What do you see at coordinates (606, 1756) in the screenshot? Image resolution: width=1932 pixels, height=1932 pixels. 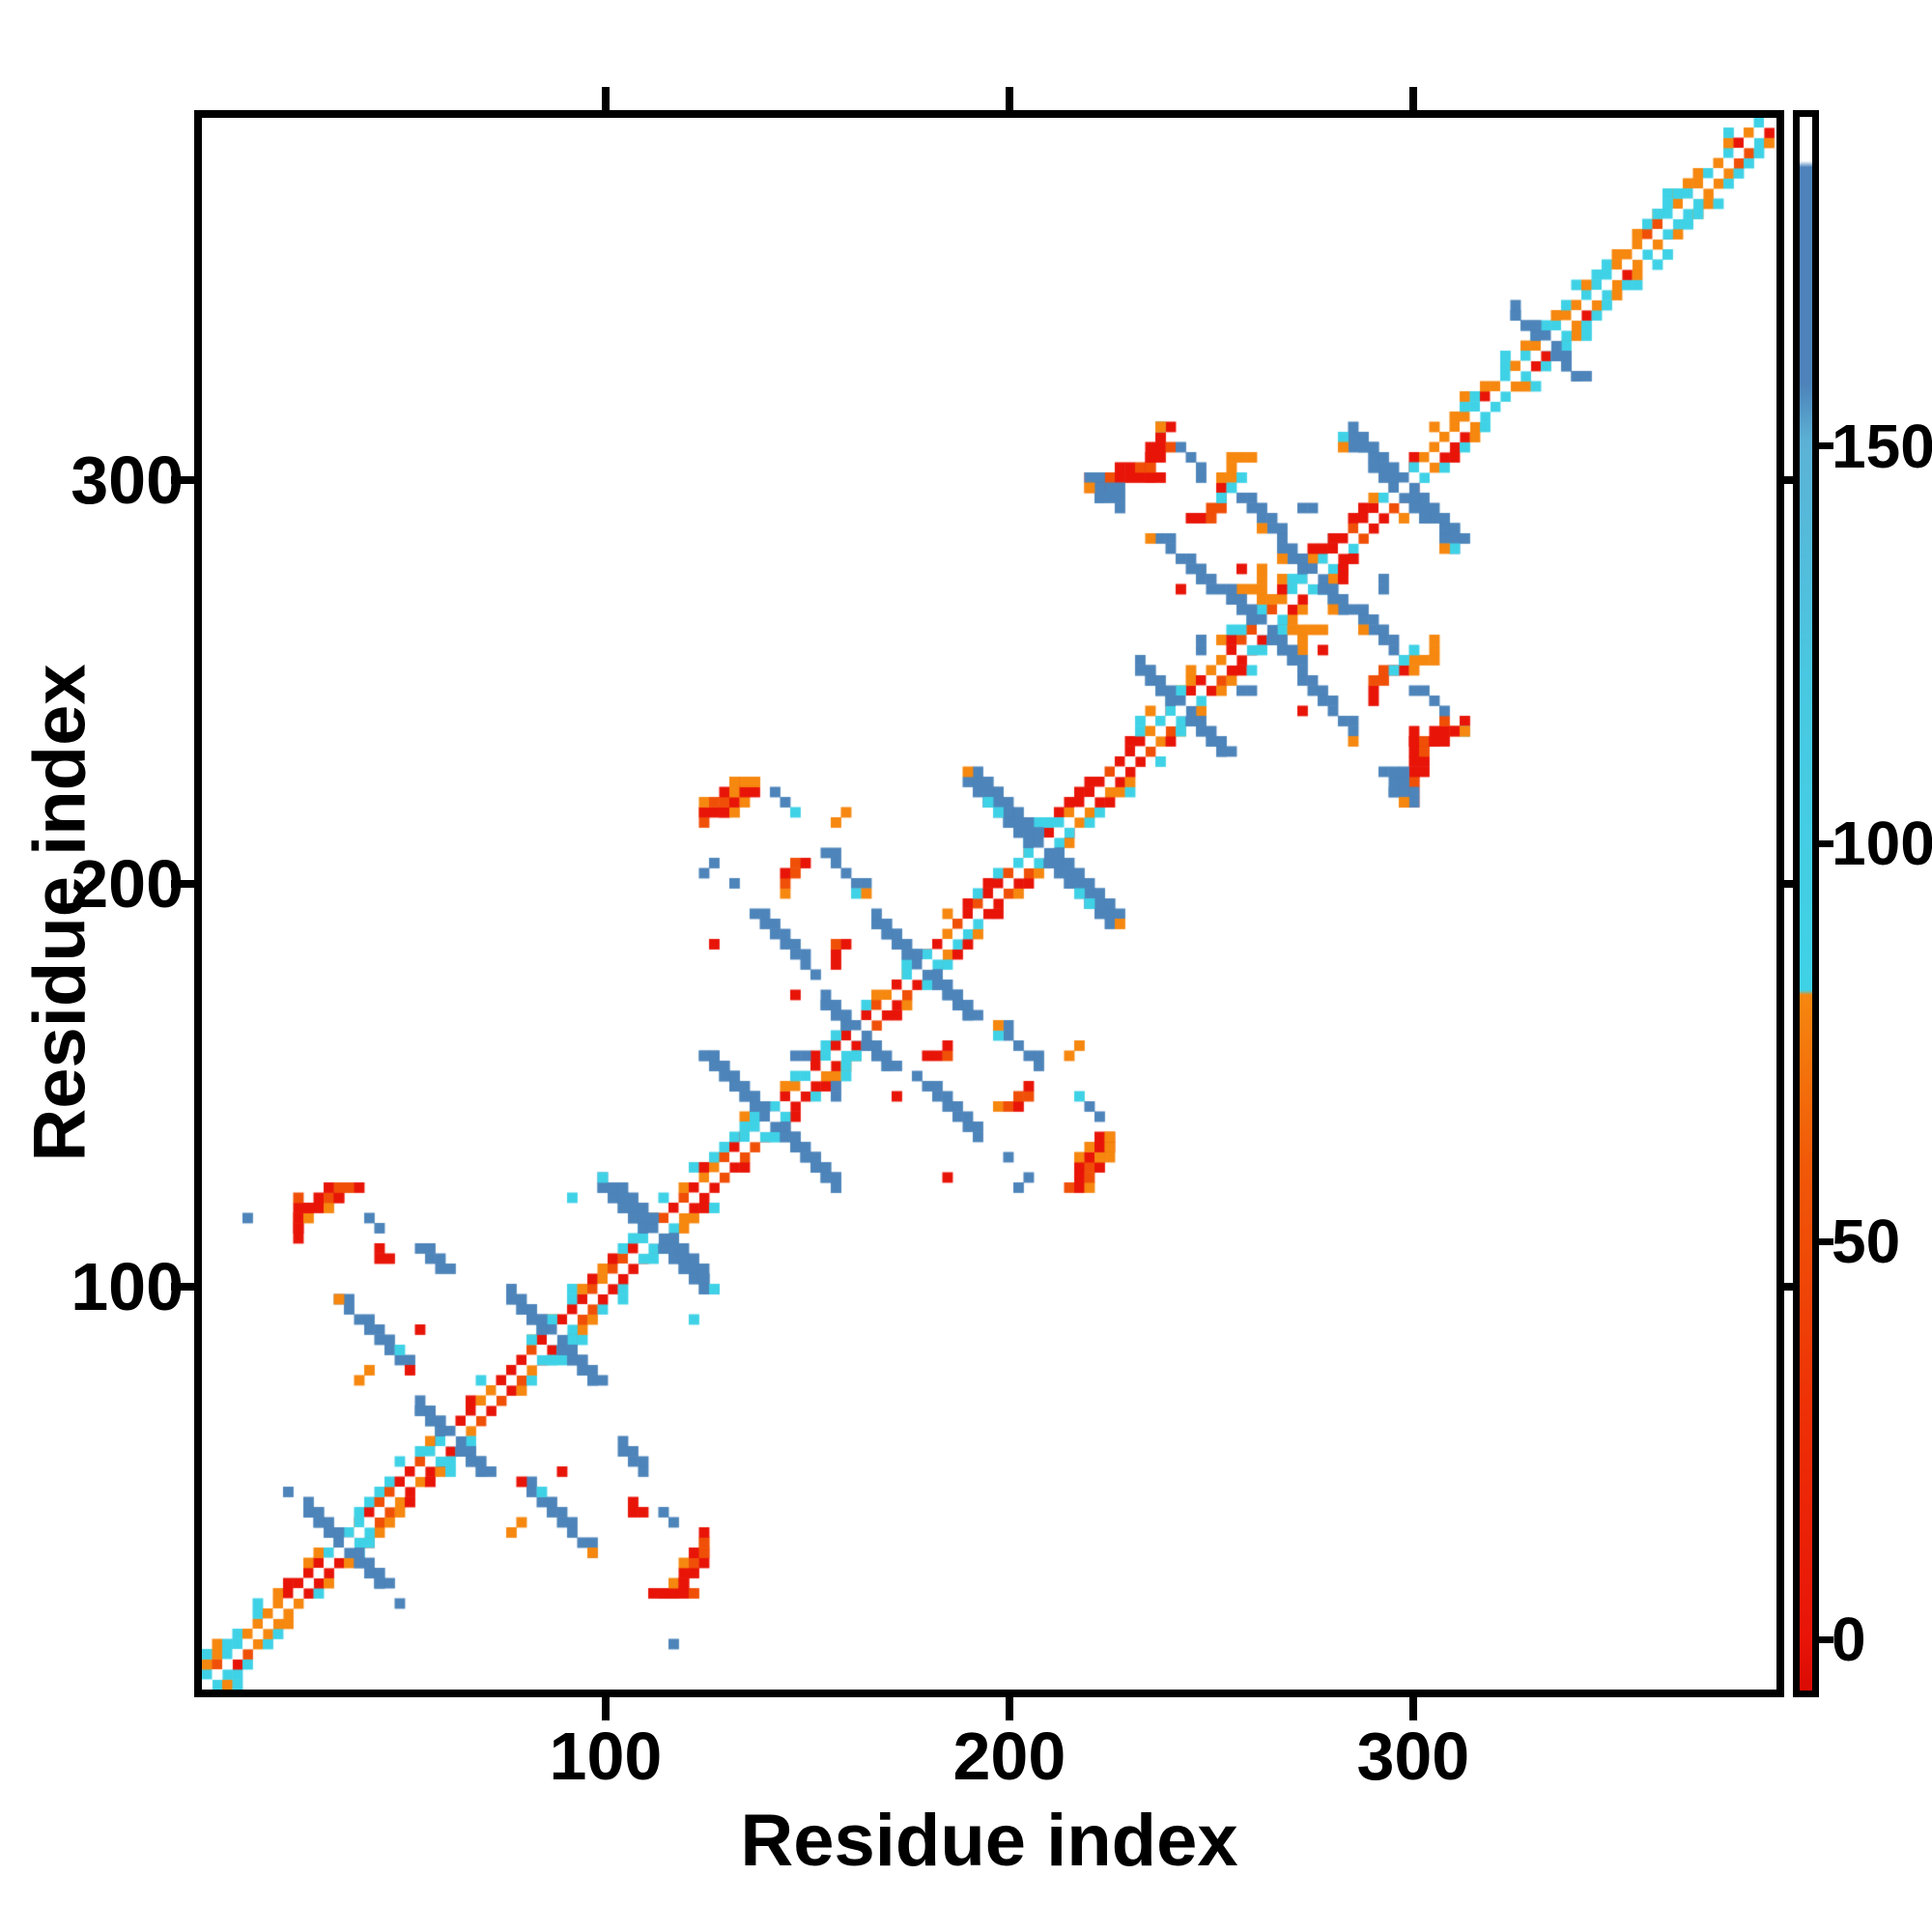 I see `x-tick-label: 100` at bounding box center [606, 1756].